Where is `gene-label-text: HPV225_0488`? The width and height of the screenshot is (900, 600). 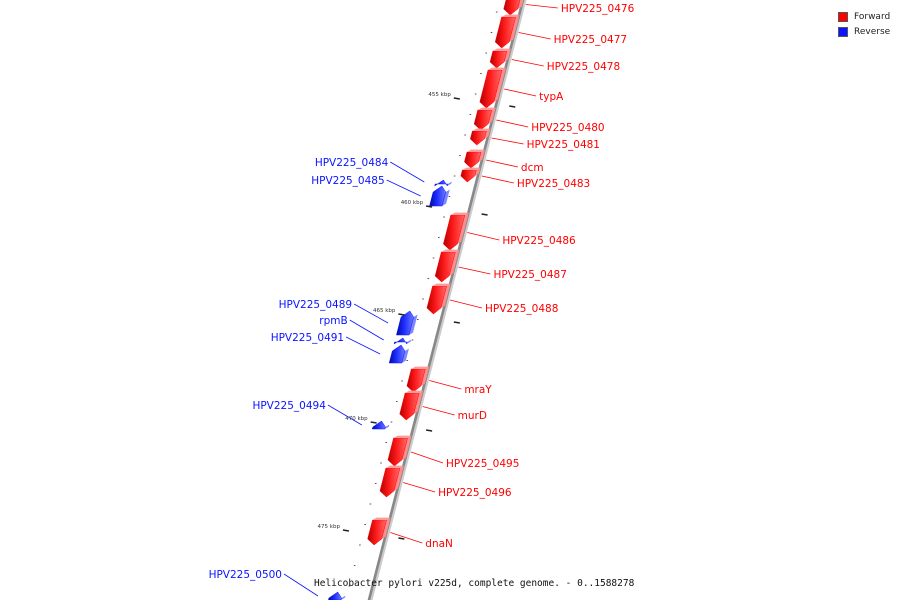 gene-label-text: HPV225_0488 is located at coordinates (521, 309).